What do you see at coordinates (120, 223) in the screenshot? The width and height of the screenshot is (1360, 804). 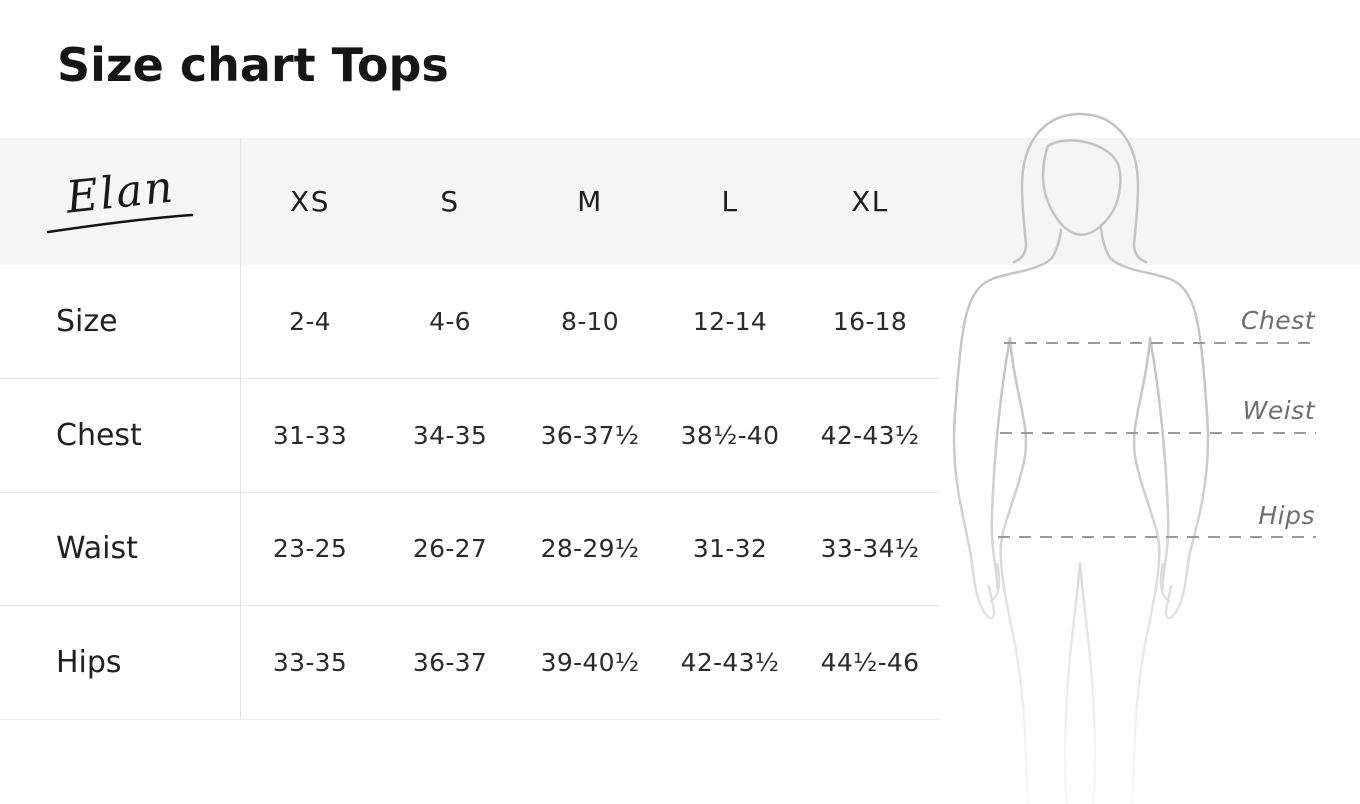 I see `brand-underline-flourish` at bounding box center [120, 223].